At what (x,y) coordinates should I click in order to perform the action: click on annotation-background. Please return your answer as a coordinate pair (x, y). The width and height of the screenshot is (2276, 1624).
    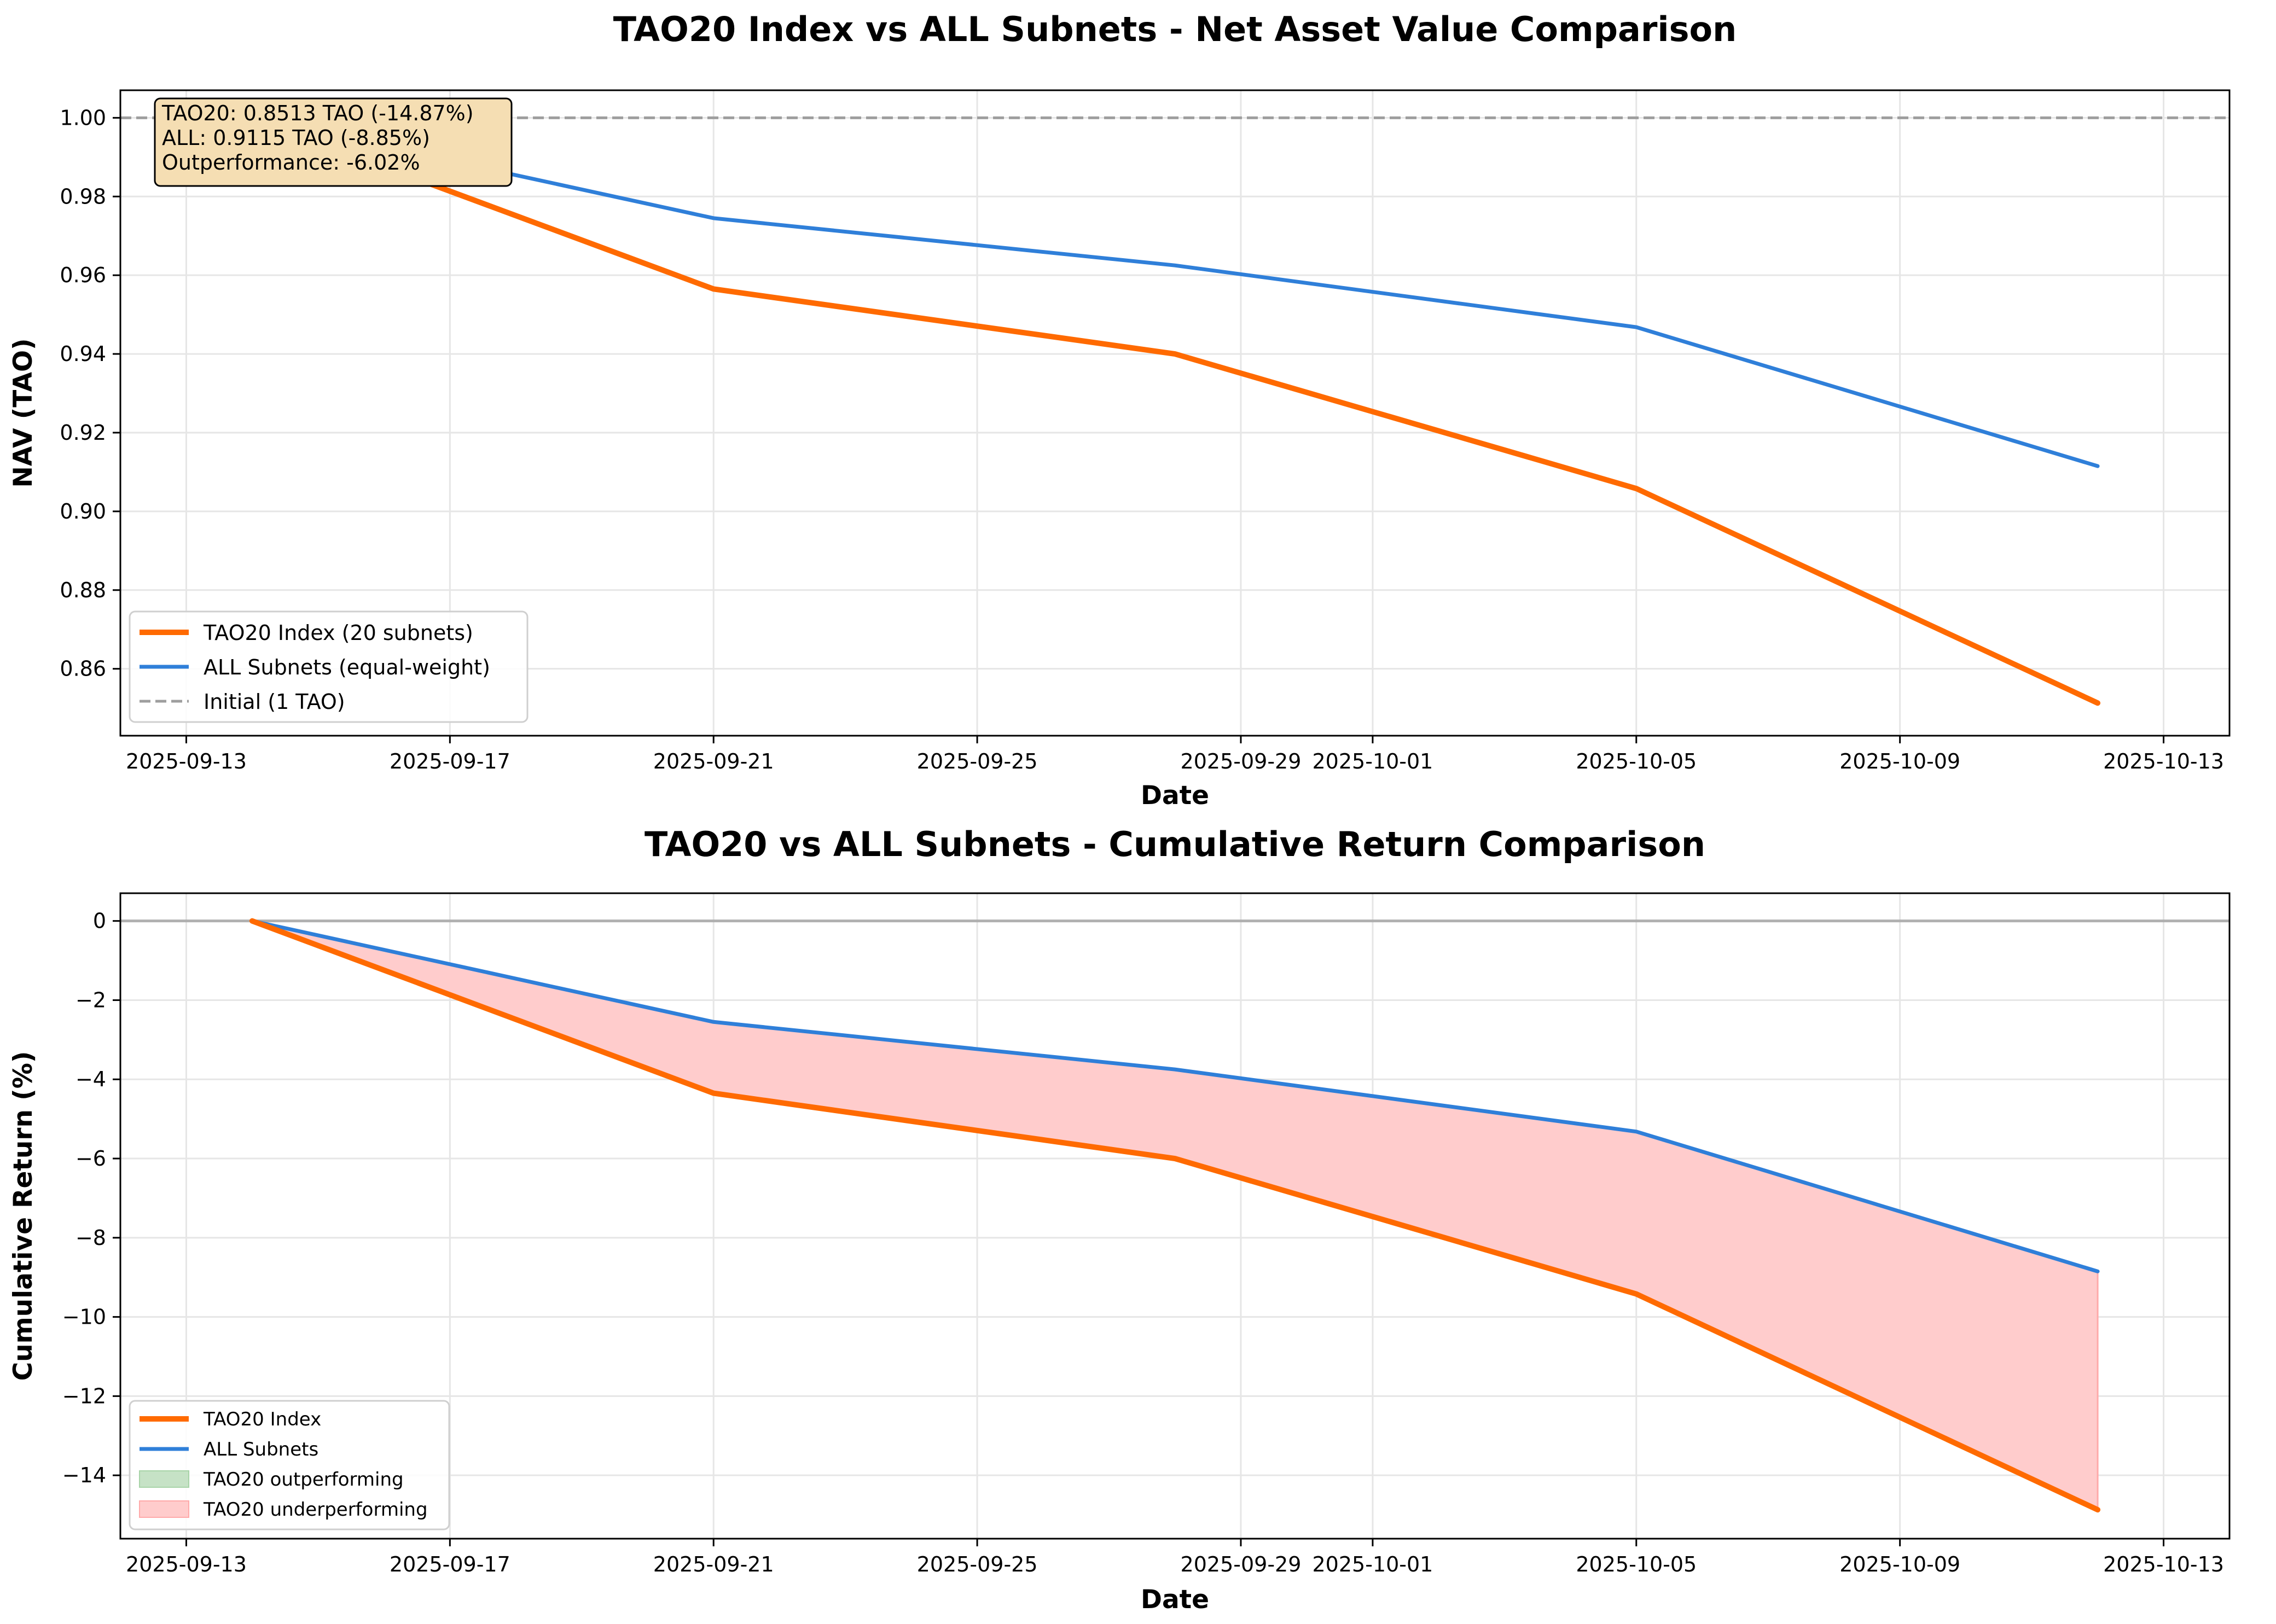
    Looking at the image, I should click on (334, 142).